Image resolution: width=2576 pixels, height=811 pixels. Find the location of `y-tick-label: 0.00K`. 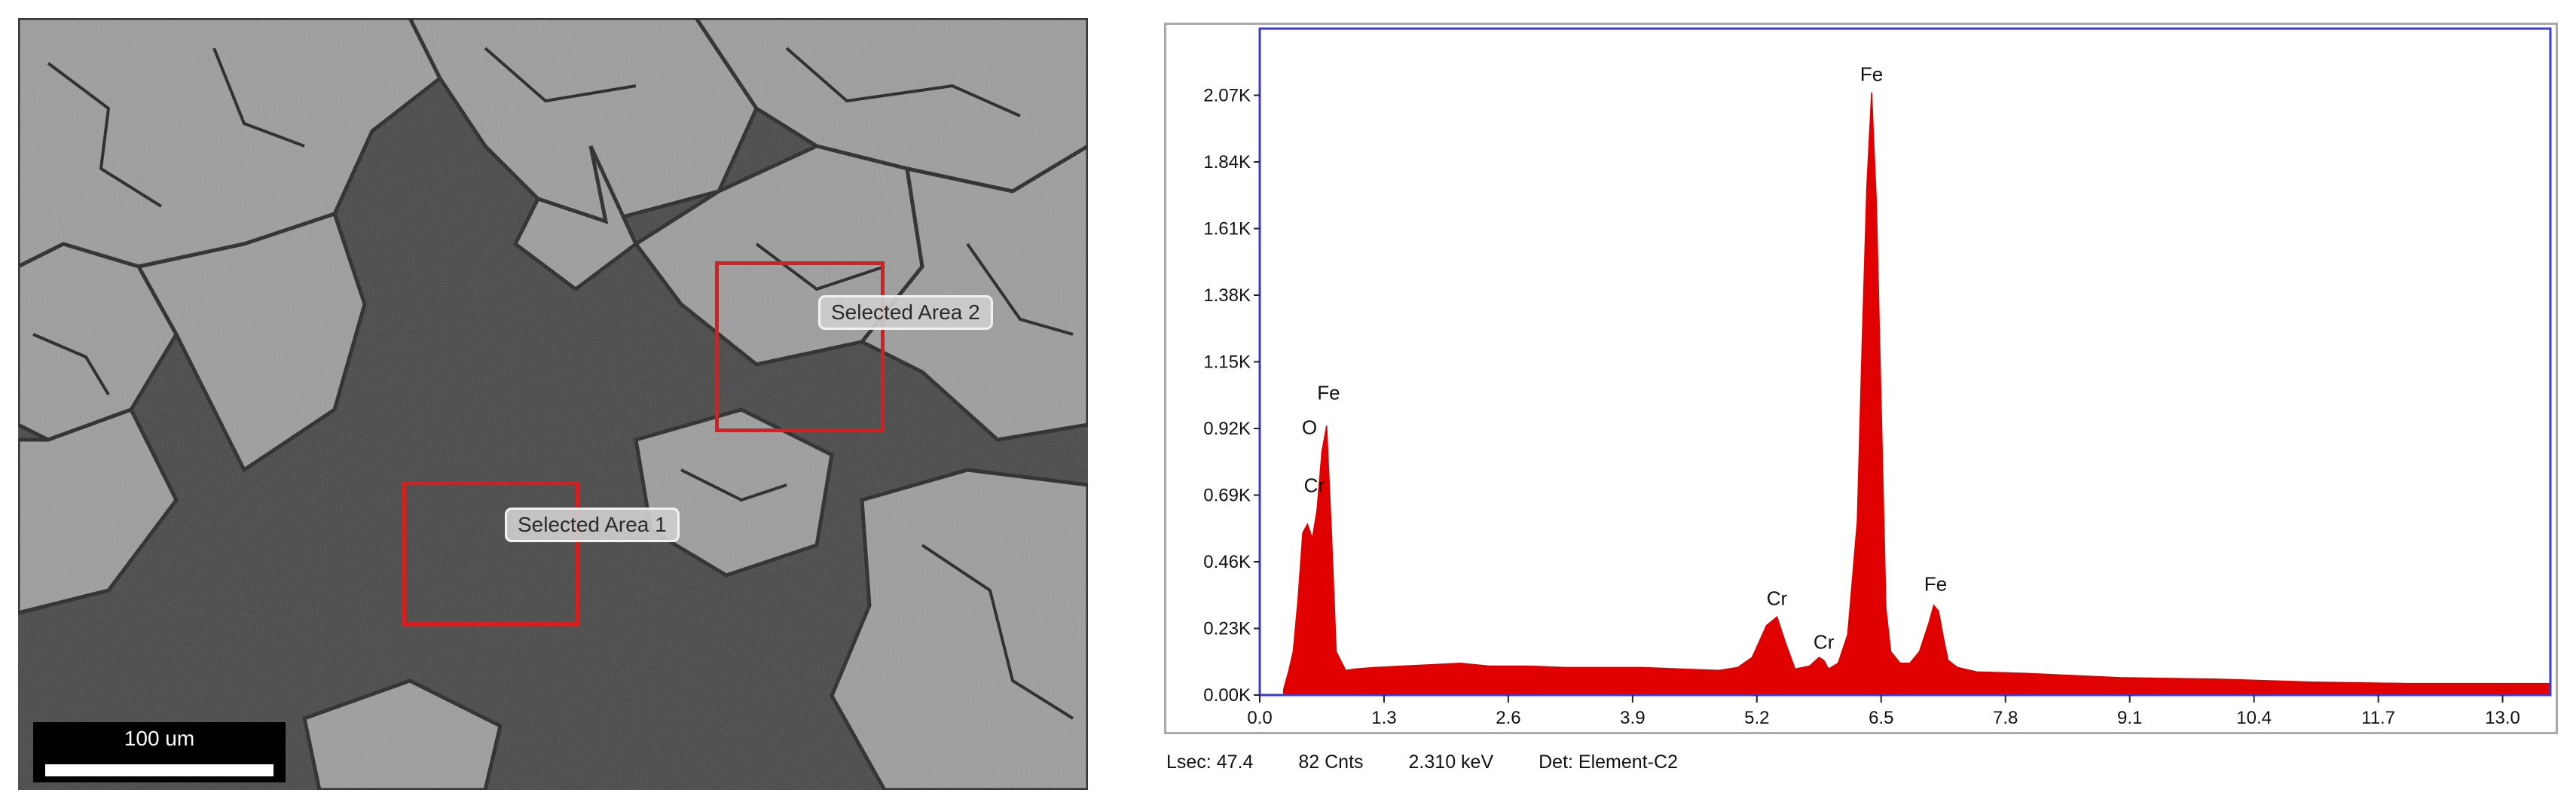

y-tick-label: 0.00K is located at coordinates (1227, 695).